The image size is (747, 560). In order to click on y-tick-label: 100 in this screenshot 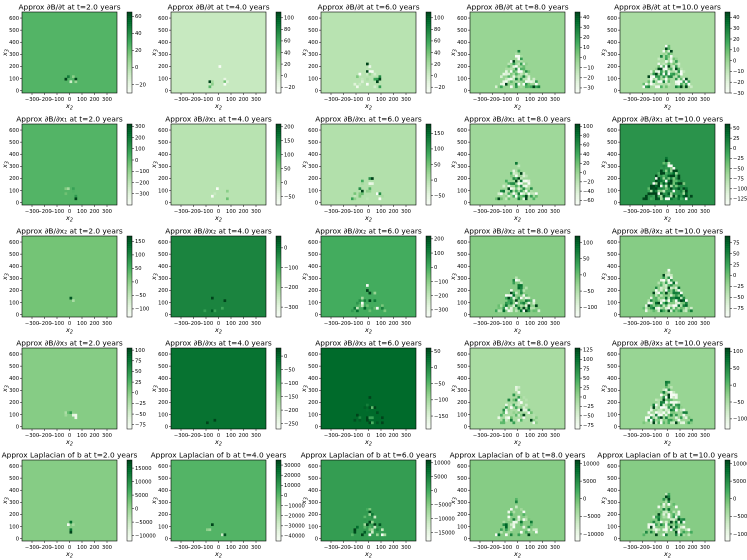, I will do `click(612, 527)`.